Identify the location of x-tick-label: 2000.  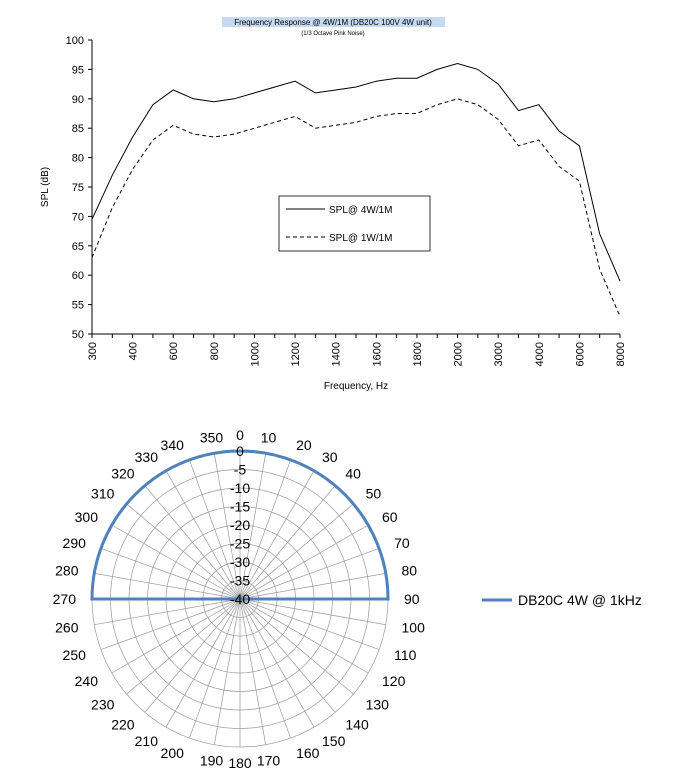
(459, 354).